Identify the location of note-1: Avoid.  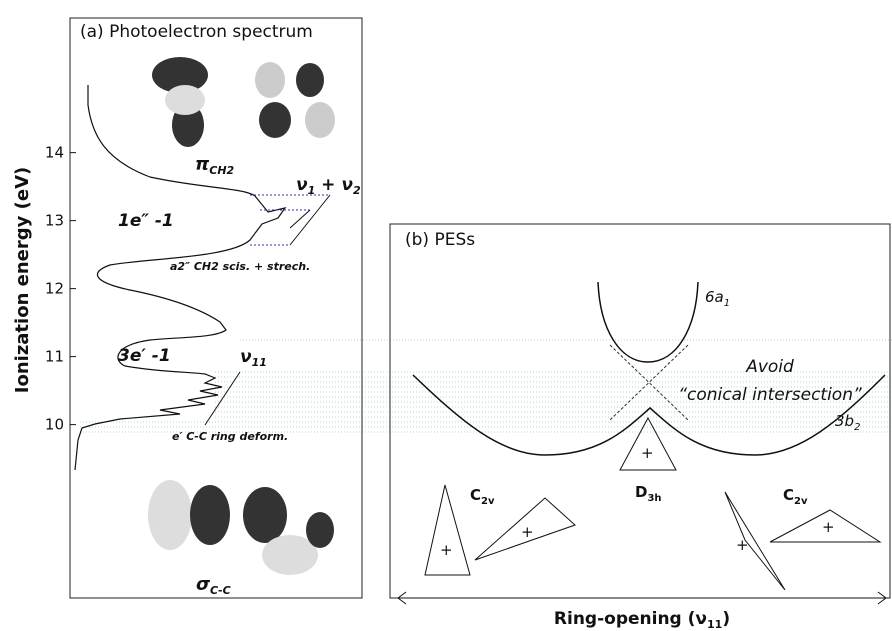
(769, 367).